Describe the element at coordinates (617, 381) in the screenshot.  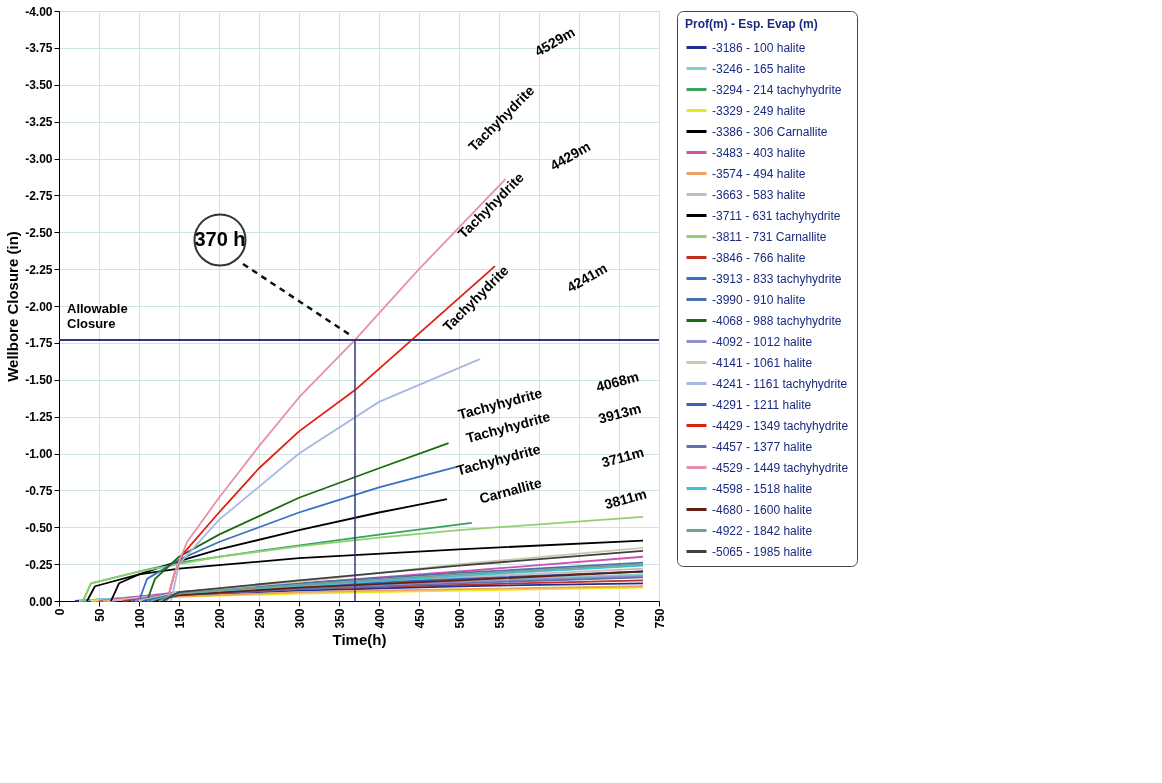
I see `annotation: 4068m` at that location.